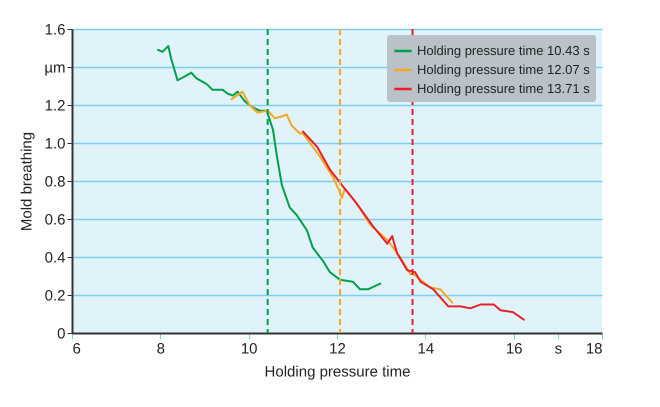 The height and width of the screenshot is (407, 660). Describe the element at coordinates (76, 349) in the screenshot. I see `x-tick-label: 6` at that location.